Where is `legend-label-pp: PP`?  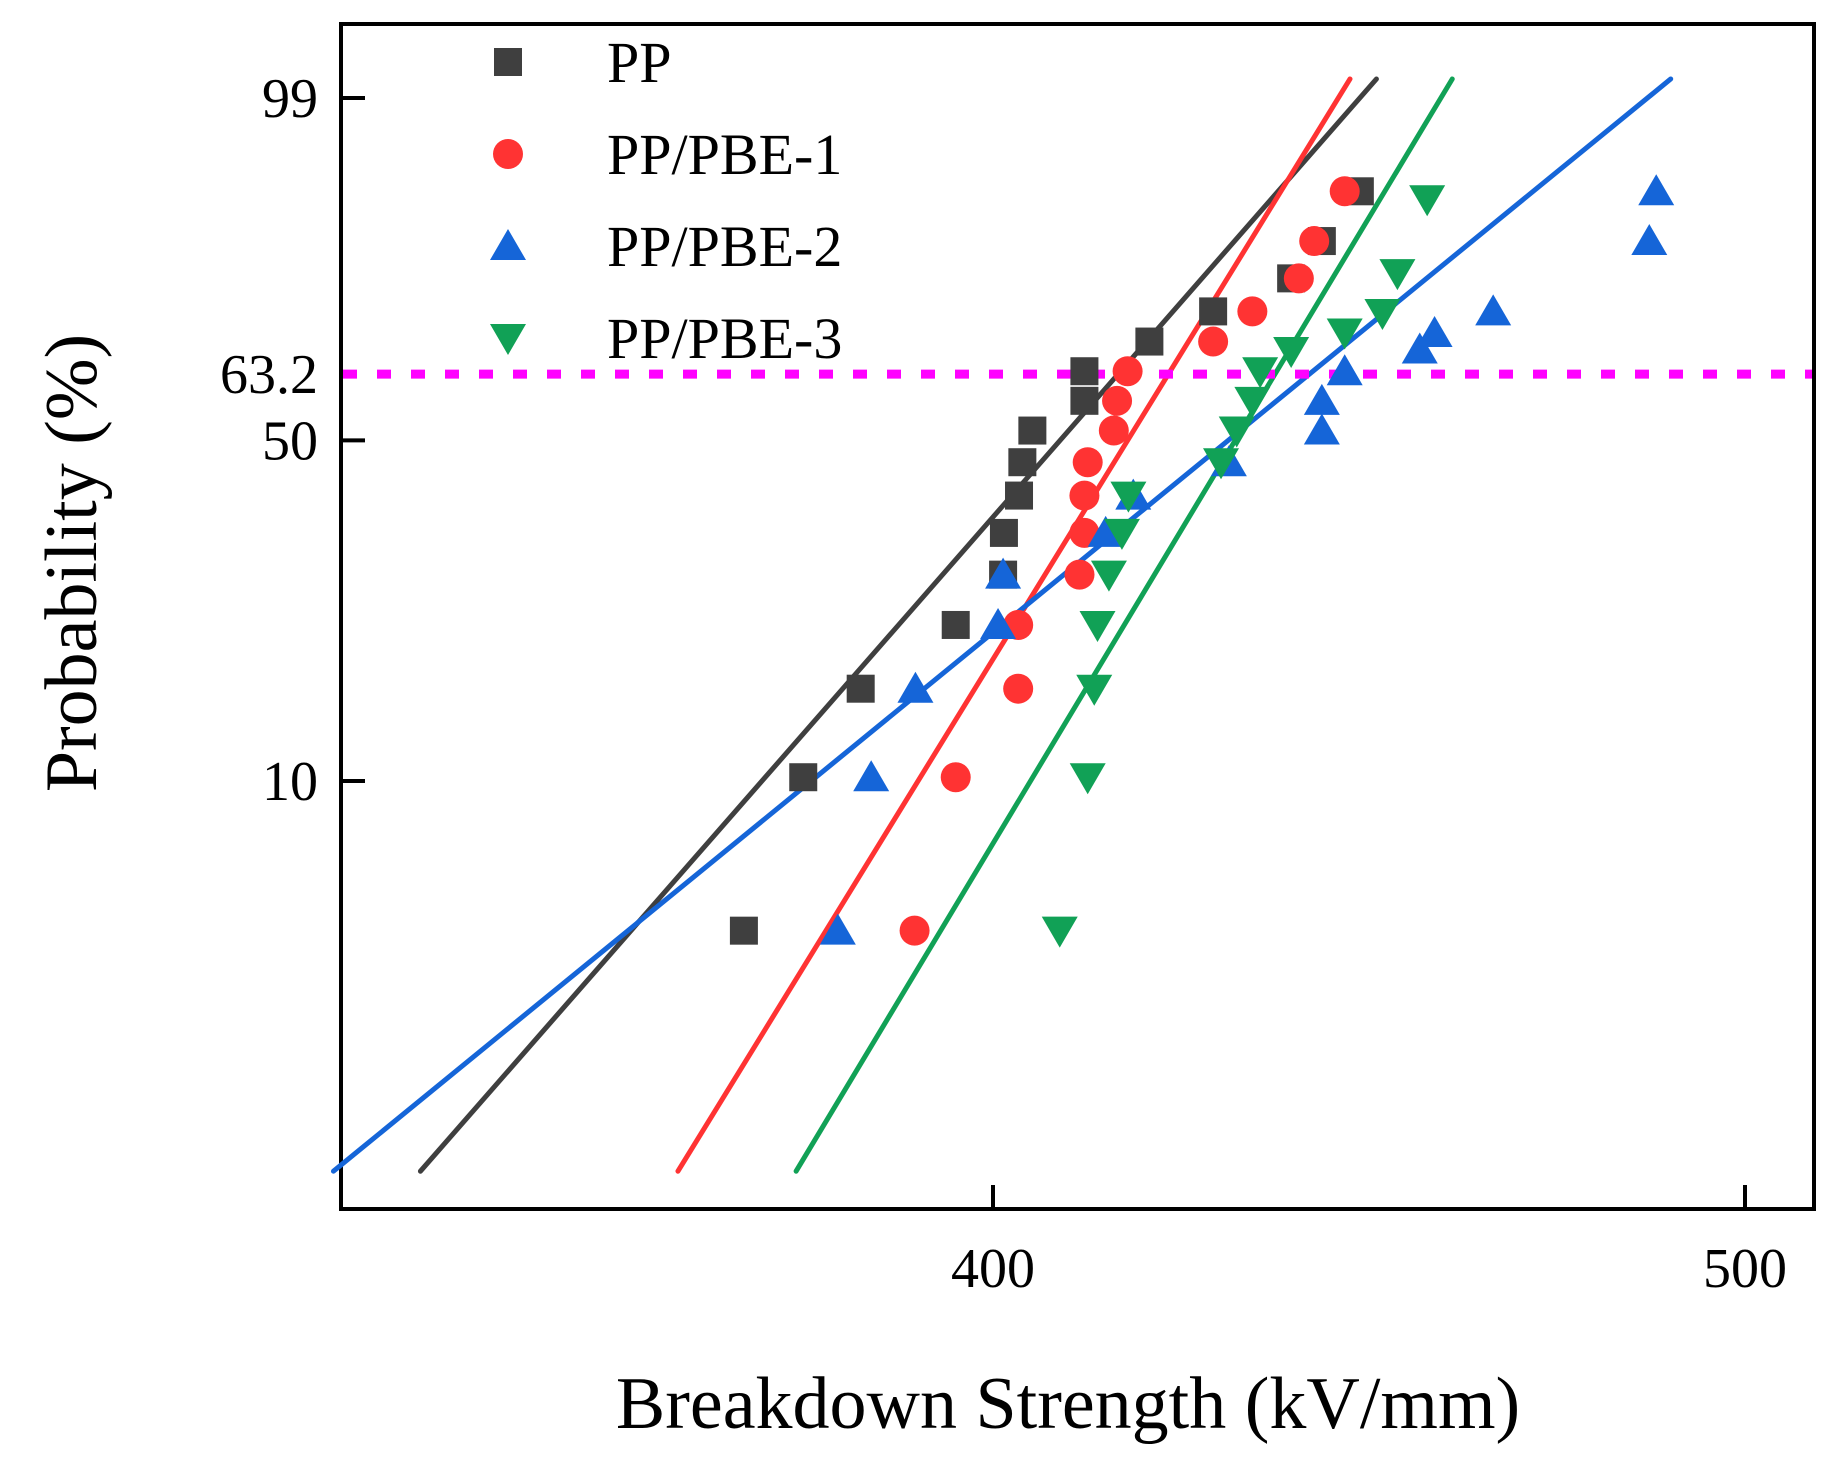 legend-label-pp: PP is located at coordinates (639, 62).